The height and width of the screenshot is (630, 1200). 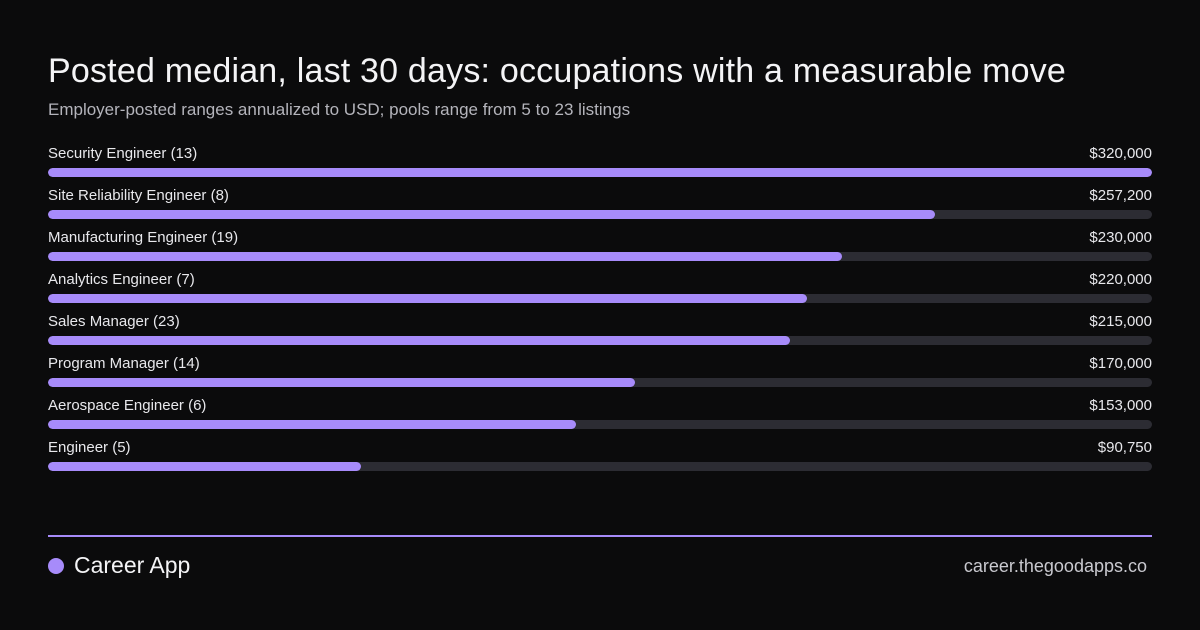 I want to click on bar-value-label: $153,000, so click(x=1120, y=405).